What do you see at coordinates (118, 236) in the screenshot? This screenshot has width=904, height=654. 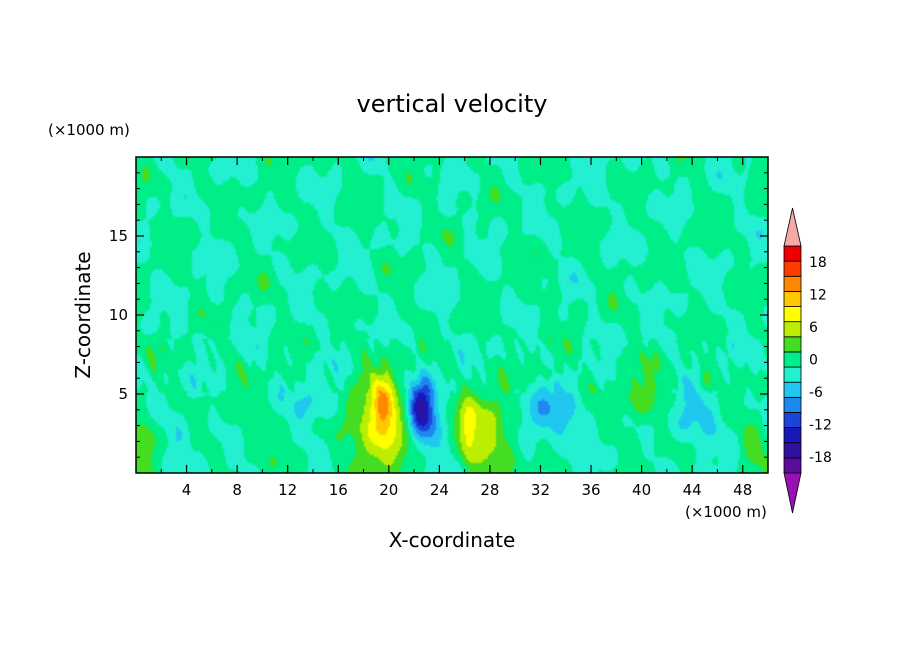 I see `y-tick-label: 15` at bounding box center [118, 236].